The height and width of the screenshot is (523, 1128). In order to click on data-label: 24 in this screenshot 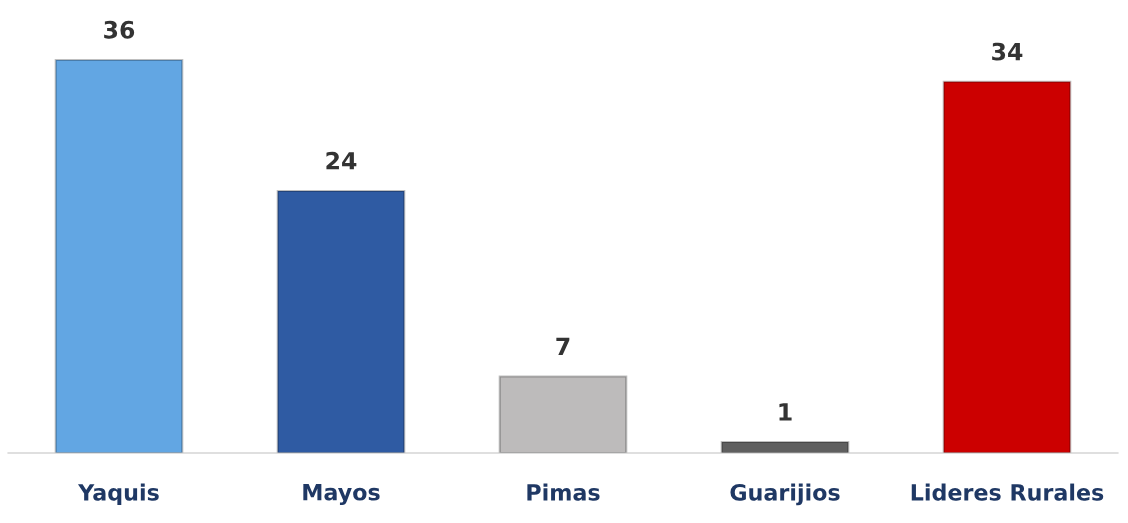, I will do `click(341, 160)`.